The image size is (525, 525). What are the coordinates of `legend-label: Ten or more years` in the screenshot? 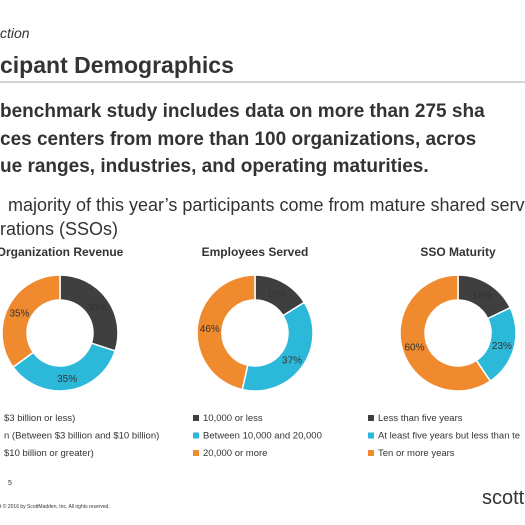 It's located at (416, 453).